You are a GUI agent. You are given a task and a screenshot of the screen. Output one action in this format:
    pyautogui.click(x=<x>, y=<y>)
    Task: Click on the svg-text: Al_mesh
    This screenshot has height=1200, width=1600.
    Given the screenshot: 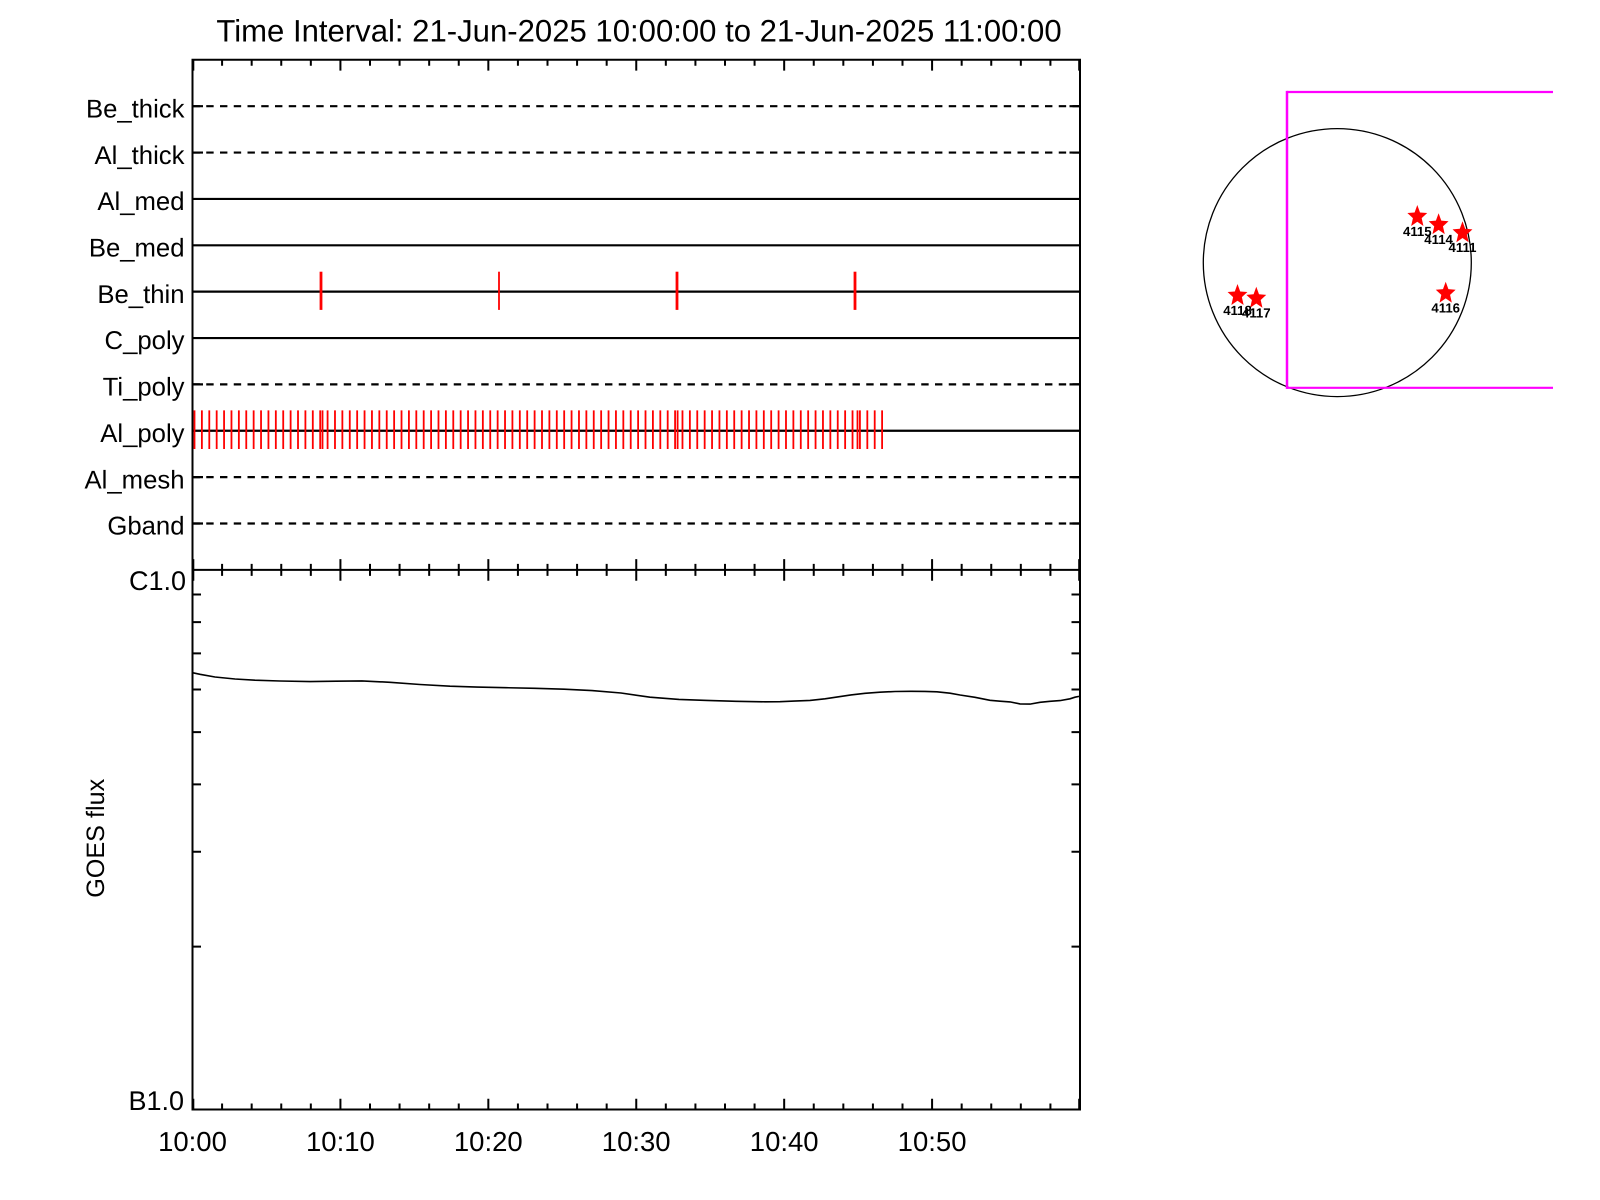 What is the action you would take?
    pyautogui.click(x=135, y=480)
    